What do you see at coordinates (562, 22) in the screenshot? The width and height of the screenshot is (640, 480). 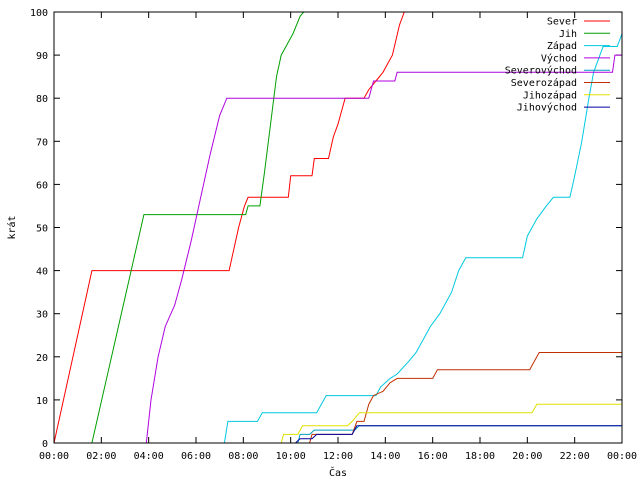 I see `legend-label-sever: Sever` at bounding box center [562, 22].